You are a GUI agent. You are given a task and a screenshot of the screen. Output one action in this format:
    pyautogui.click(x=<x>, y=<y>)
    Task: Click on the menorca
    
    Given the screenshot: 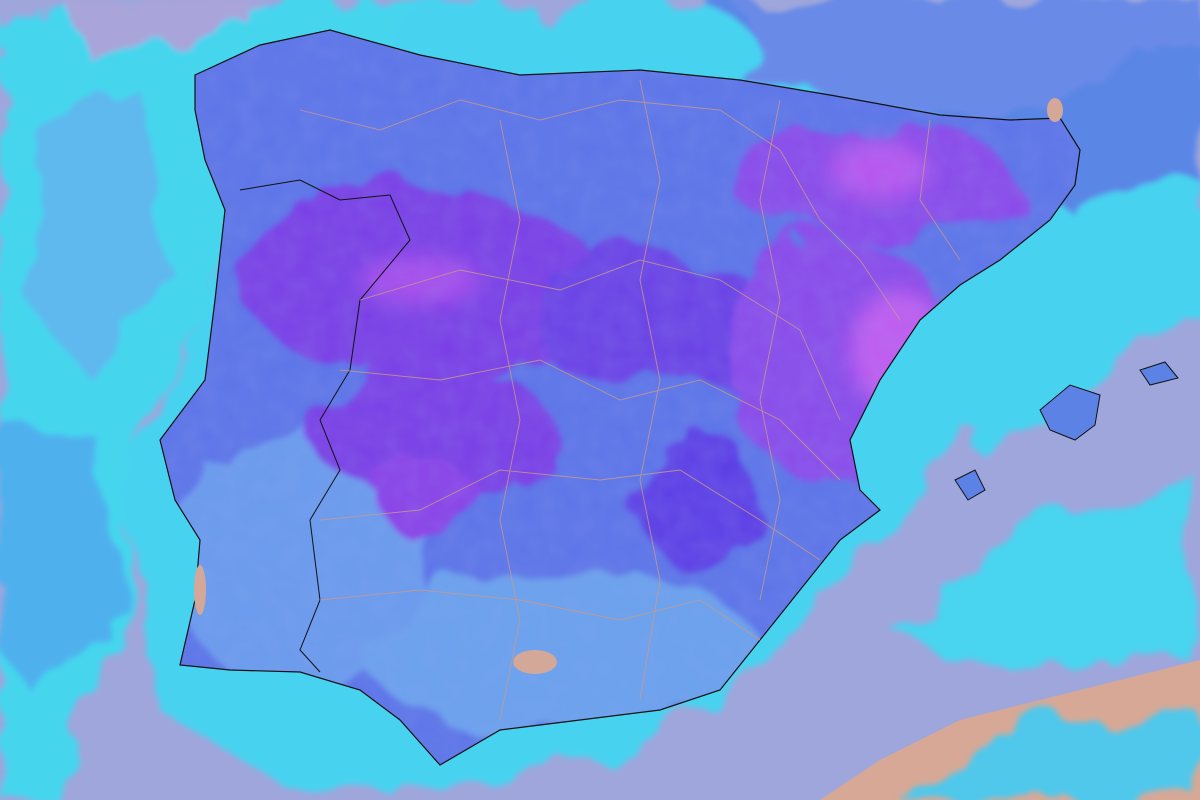 What is the action you would take?
    pyautogui.click(x=1159, y=373)
    